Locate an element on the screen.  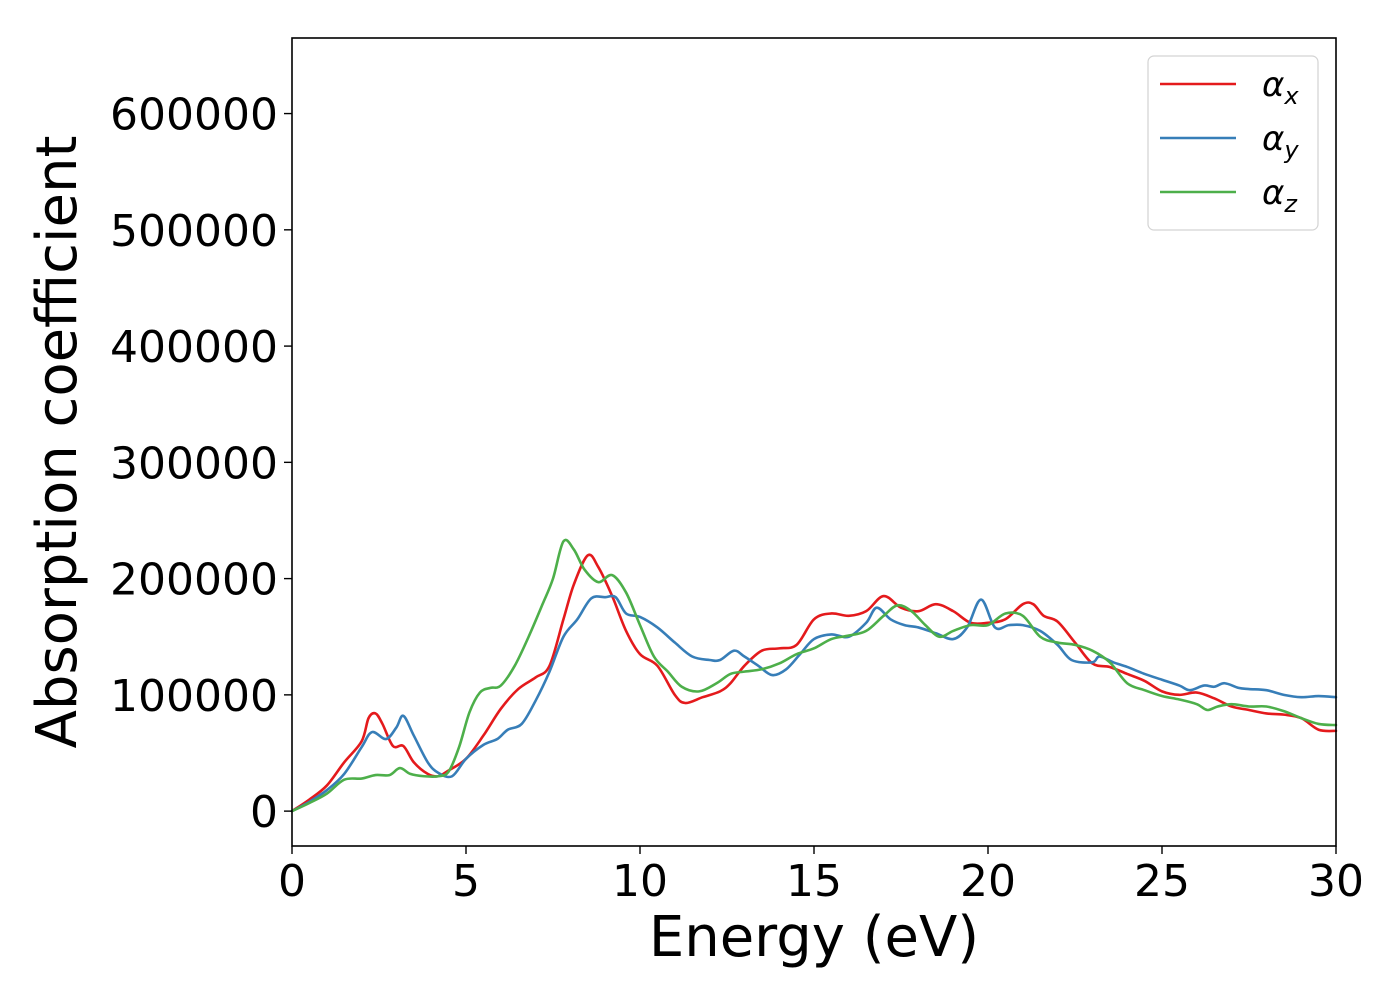
x-axis-ticks: 0 5 10 15 20 25 30 is located at coordinates (821, 876).